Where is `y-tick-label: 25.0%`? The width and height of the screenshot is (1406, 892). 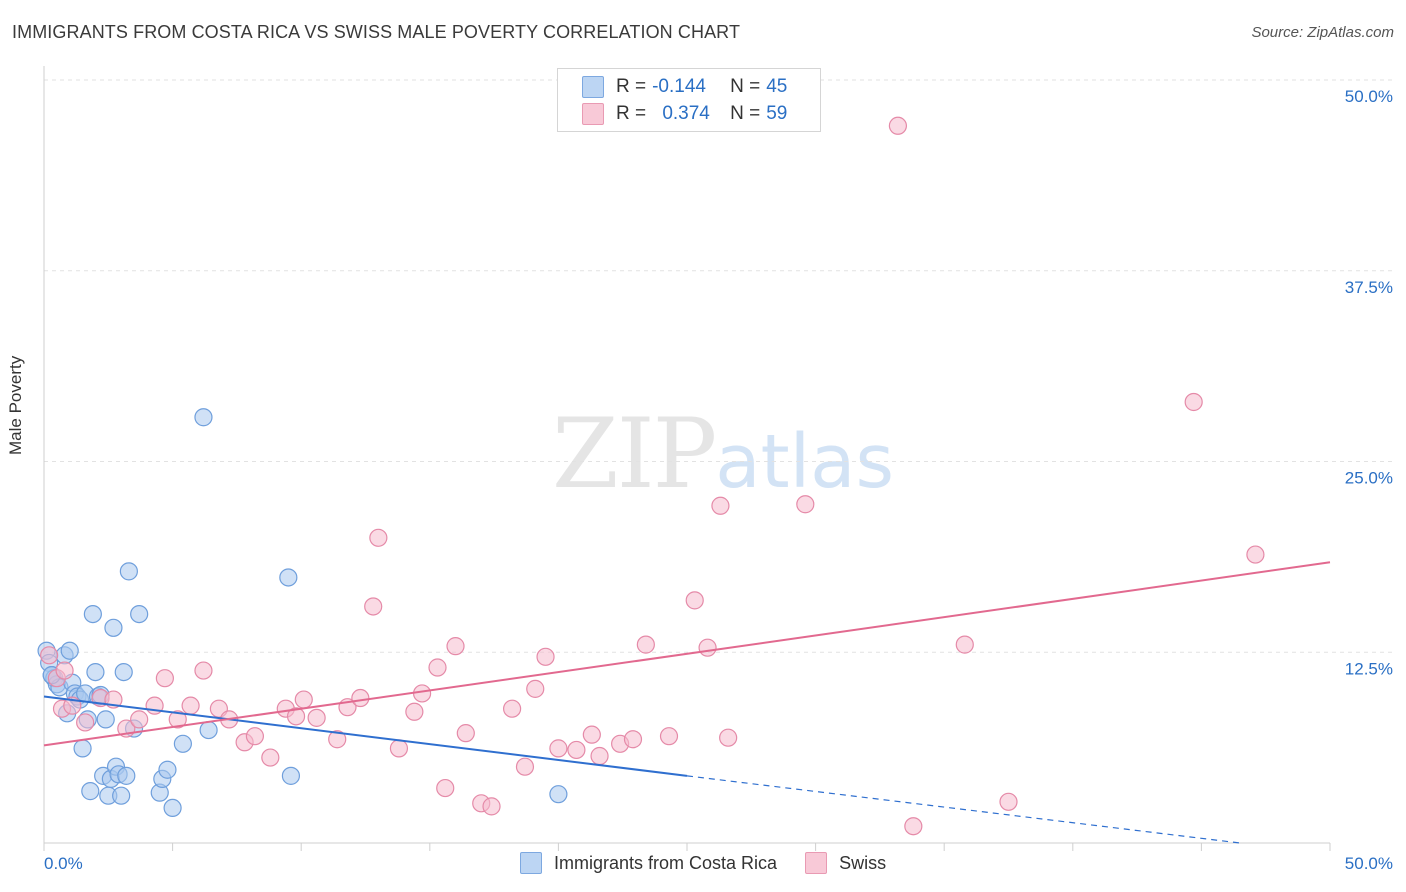 y-tick-label: 25.0% is located at coordinates (1369, 478).